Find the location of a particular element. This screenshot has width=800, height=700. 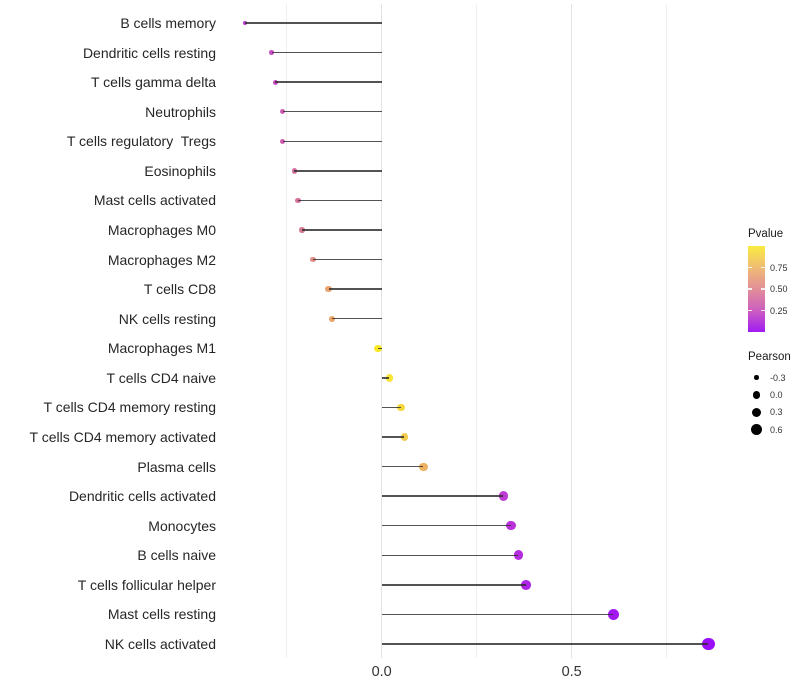

pvalue-colorbar is located at coordinates (756, 289).